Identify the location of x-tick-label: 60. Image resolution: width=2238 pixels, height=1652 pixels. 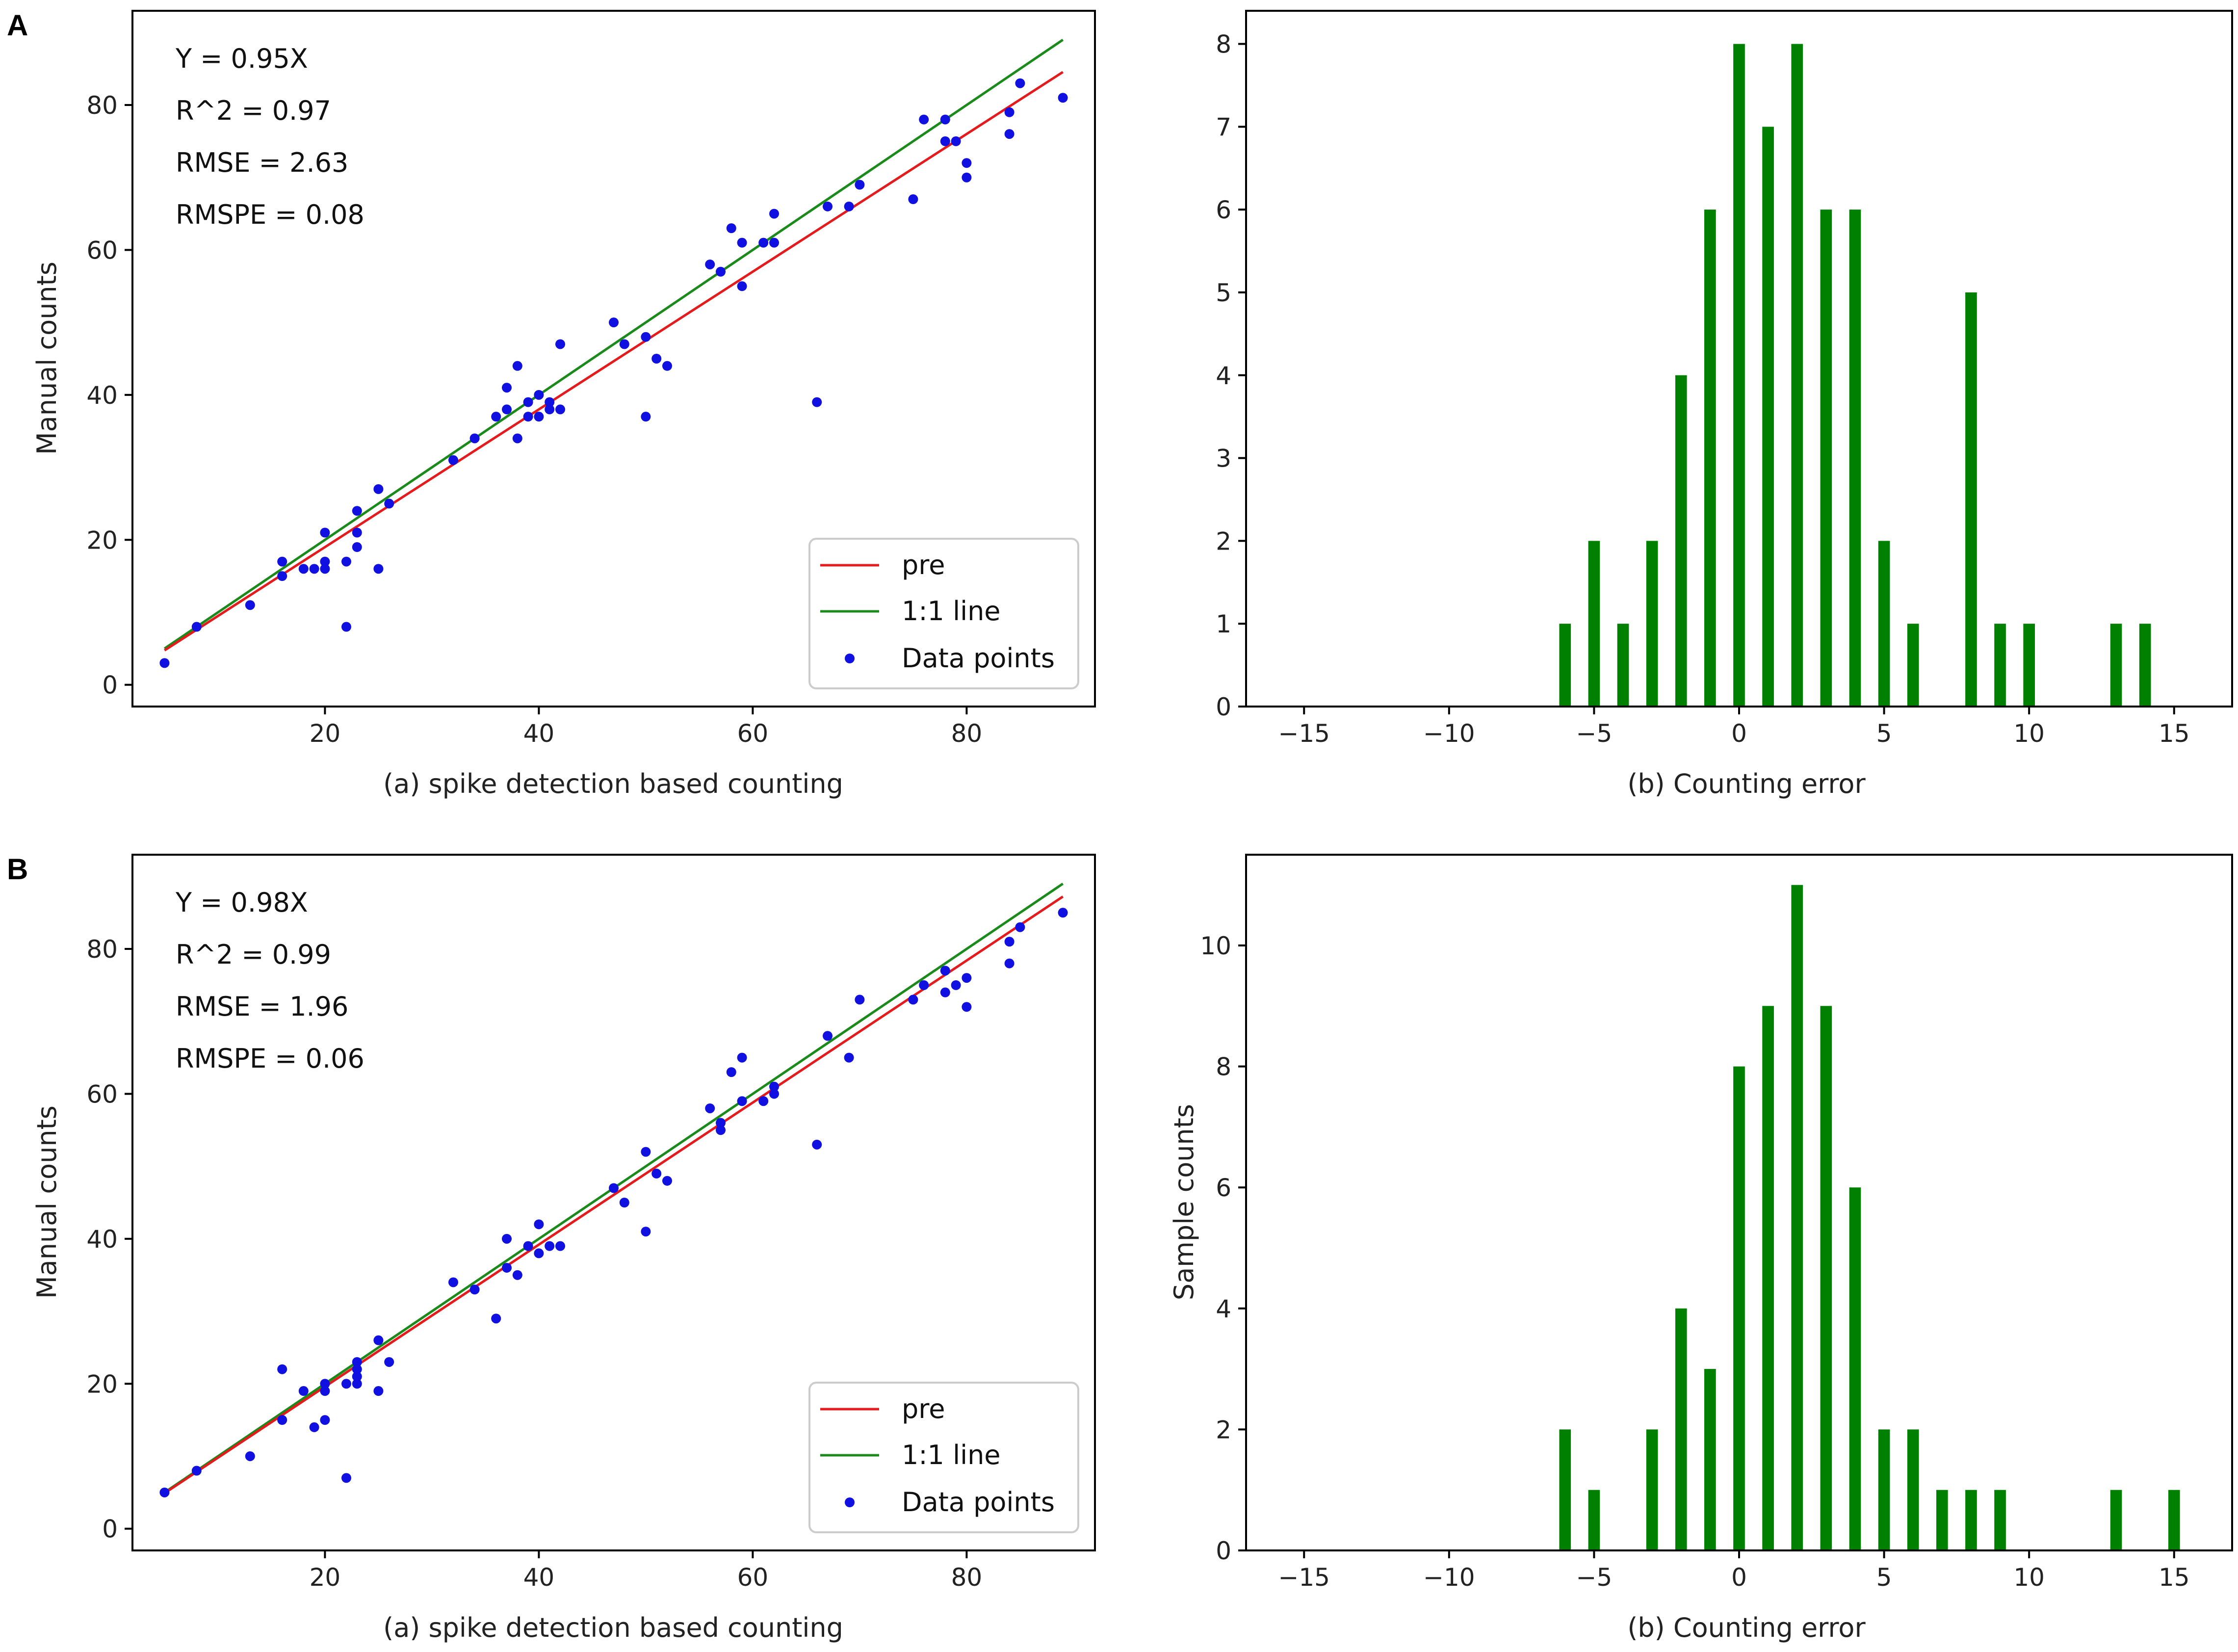
(753, 1578).